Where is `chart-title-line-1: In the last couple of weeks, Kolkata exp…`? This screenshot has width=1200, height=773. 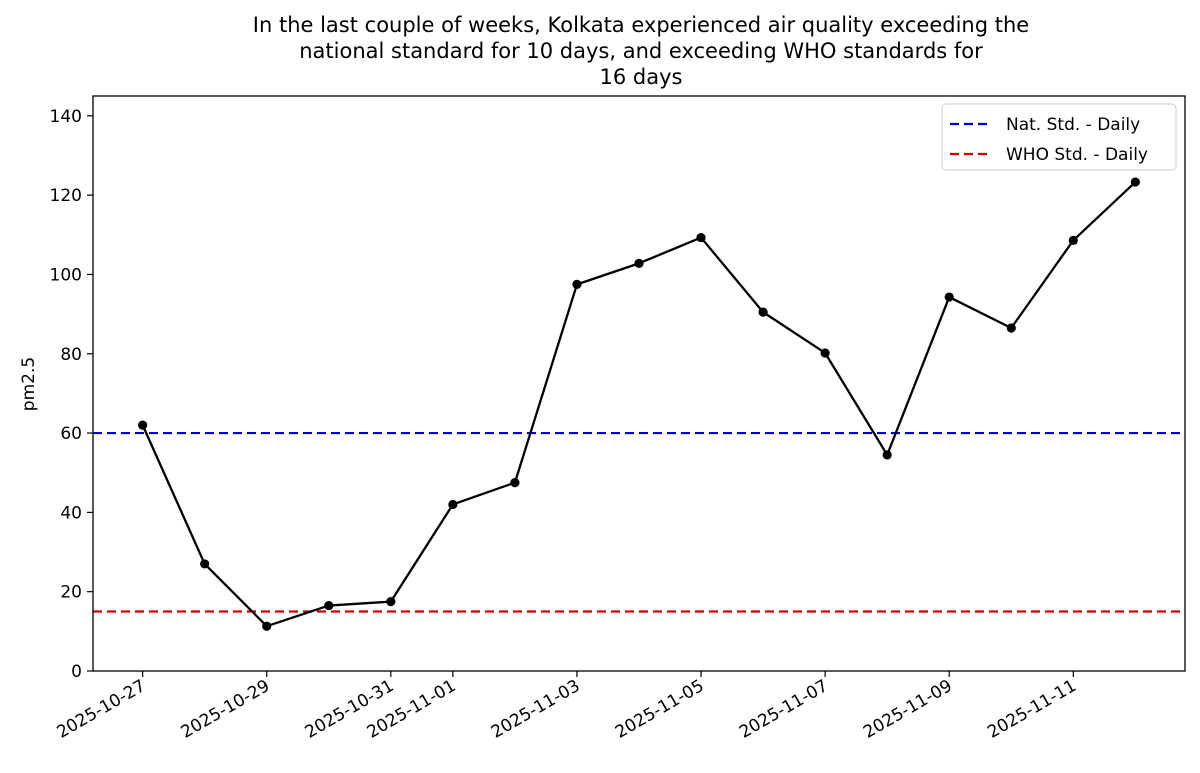
chart-title-line-1: In the last couple of weeks, Kolkata exp… is located at coordinates (641, 25).